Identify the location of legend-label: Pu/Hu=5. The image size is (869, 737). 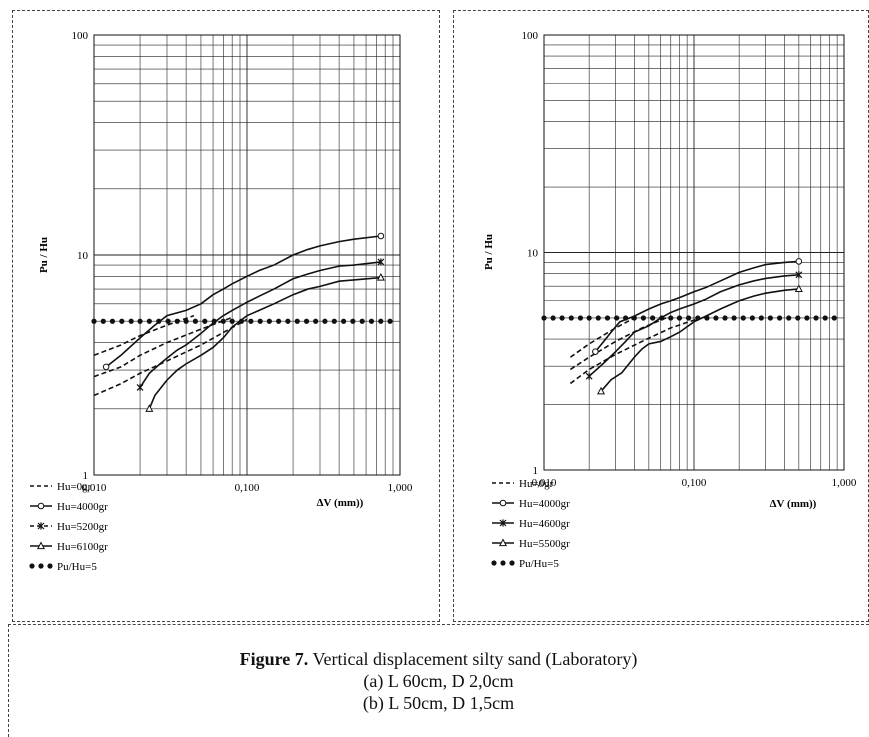
(77, 567).